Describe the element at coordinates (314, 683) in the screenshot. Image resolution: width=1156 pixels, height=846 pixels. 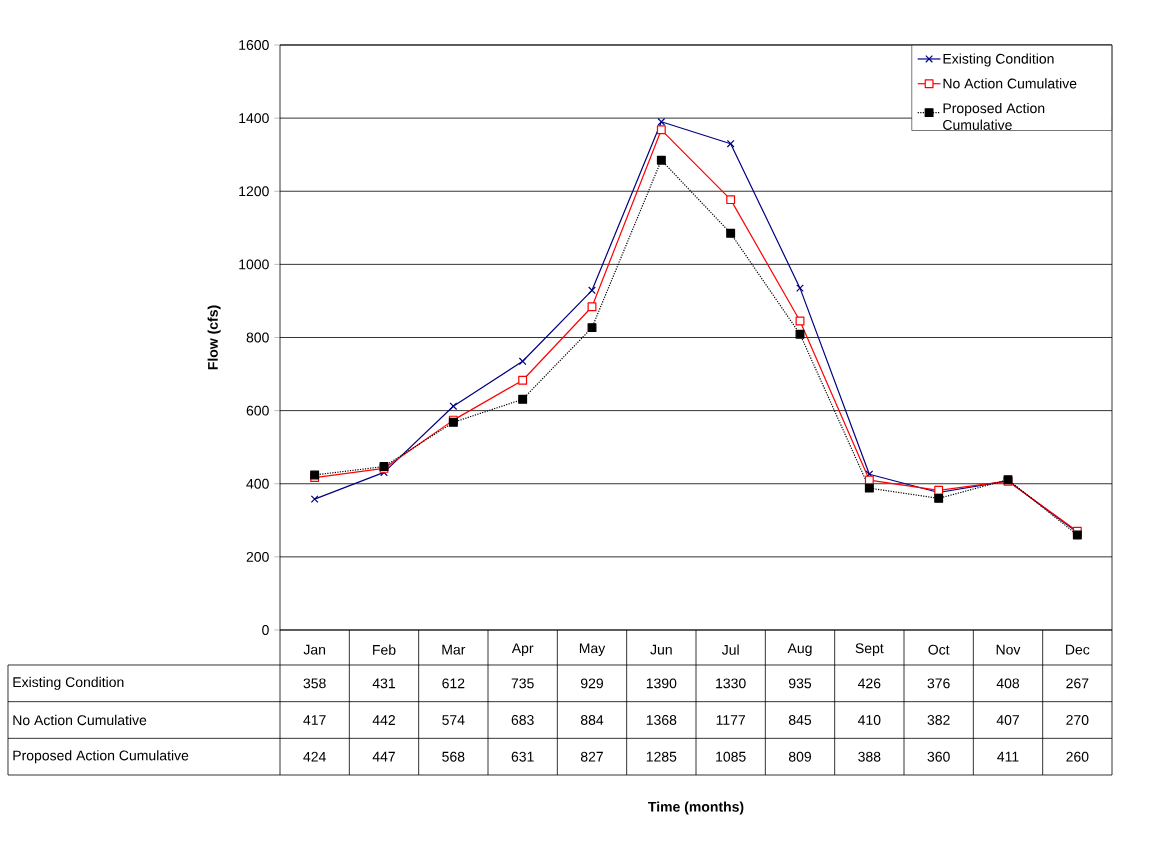
I see `data-label: 358` at that location.